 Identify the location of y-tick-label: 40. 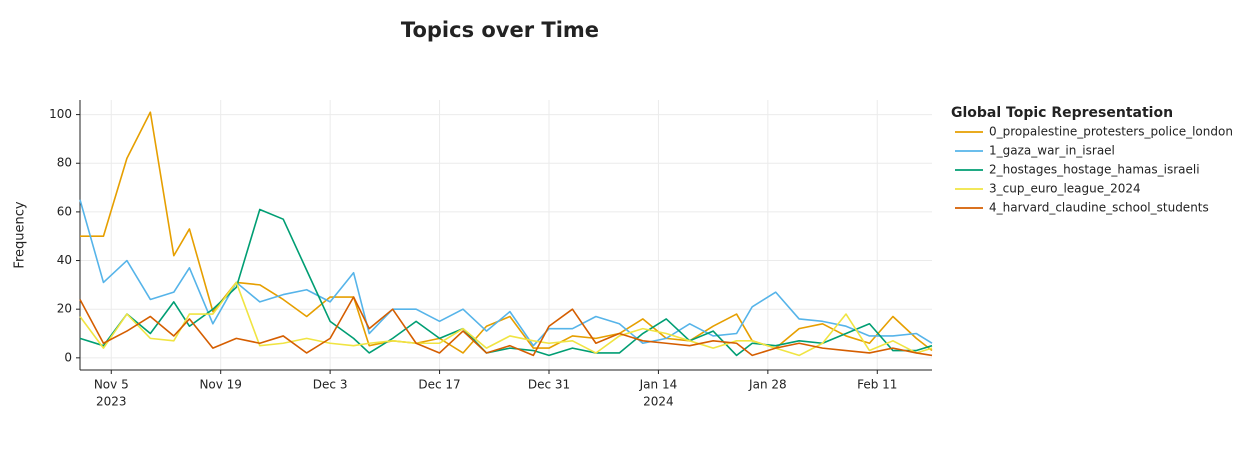
(64, 260).